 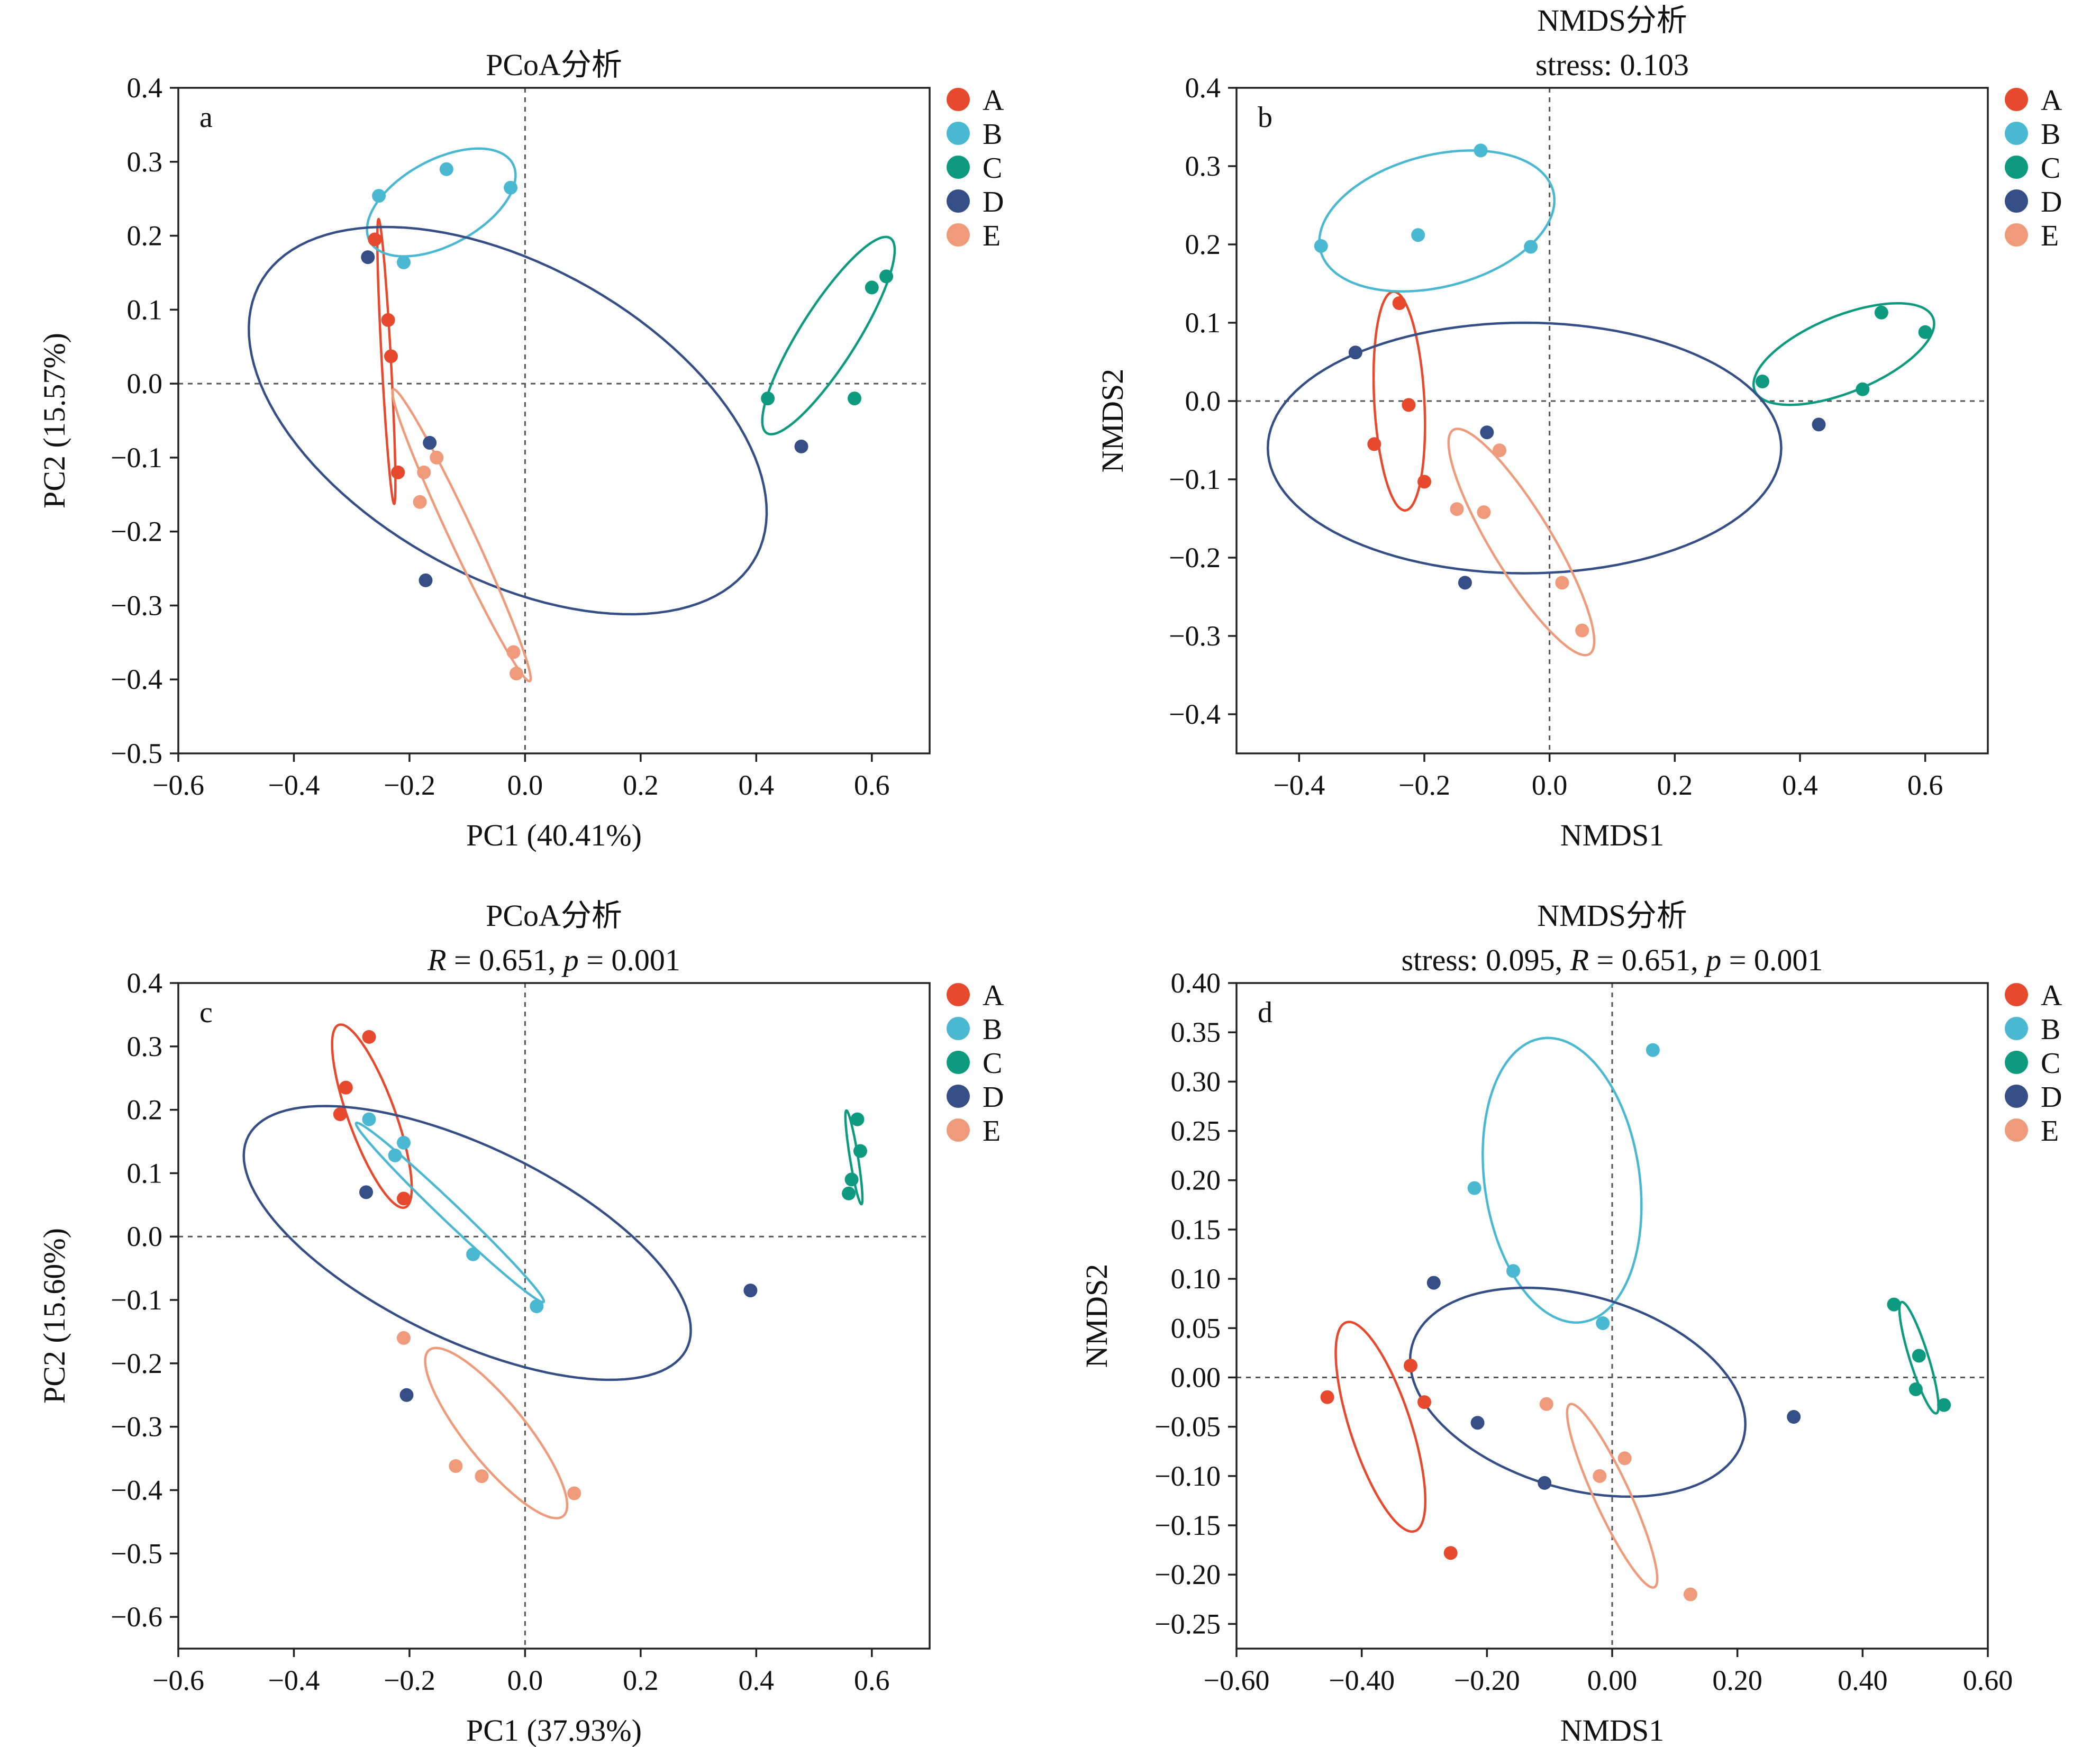 What do you see at coordinates (145, 983) in the screenshot?
I see `y-tick-label: 0.4` at bounding box center [145, 983].